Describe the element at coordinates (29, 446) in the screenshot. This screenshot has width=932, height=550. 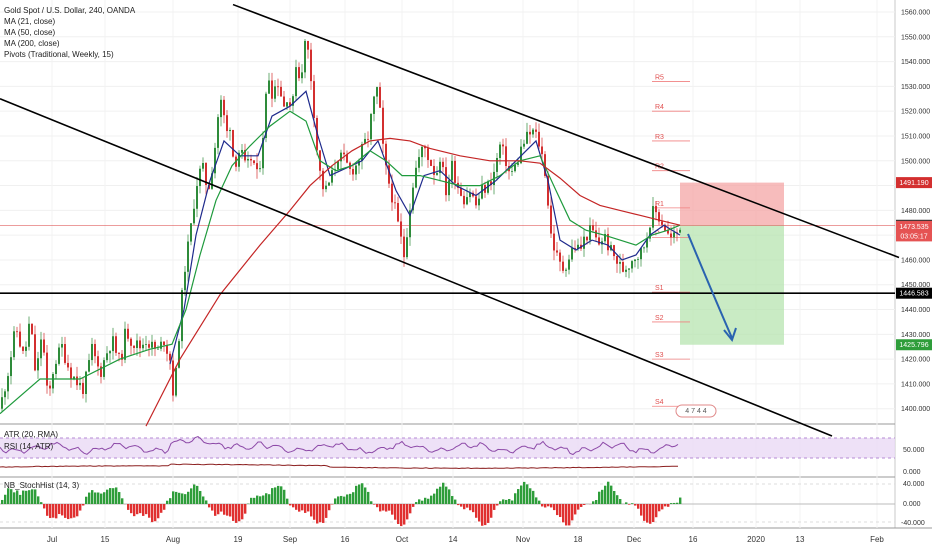
I see `legend-rsi: RSI (14, ATR)` at that location.